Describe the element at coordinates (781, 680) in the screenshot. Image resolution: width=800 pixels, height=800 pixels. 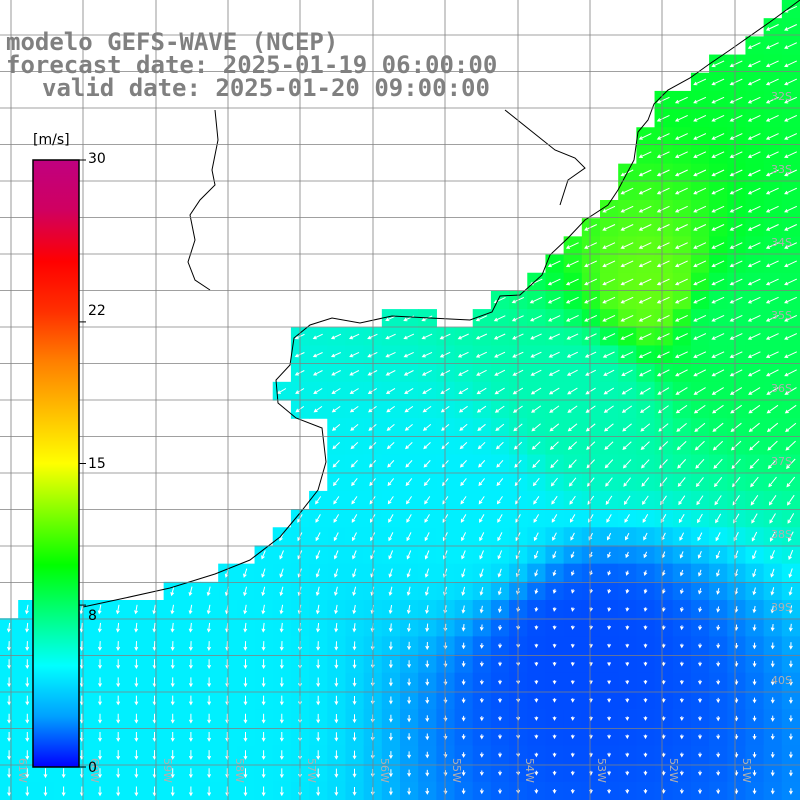
I see `lat-label: 40S` at that location.